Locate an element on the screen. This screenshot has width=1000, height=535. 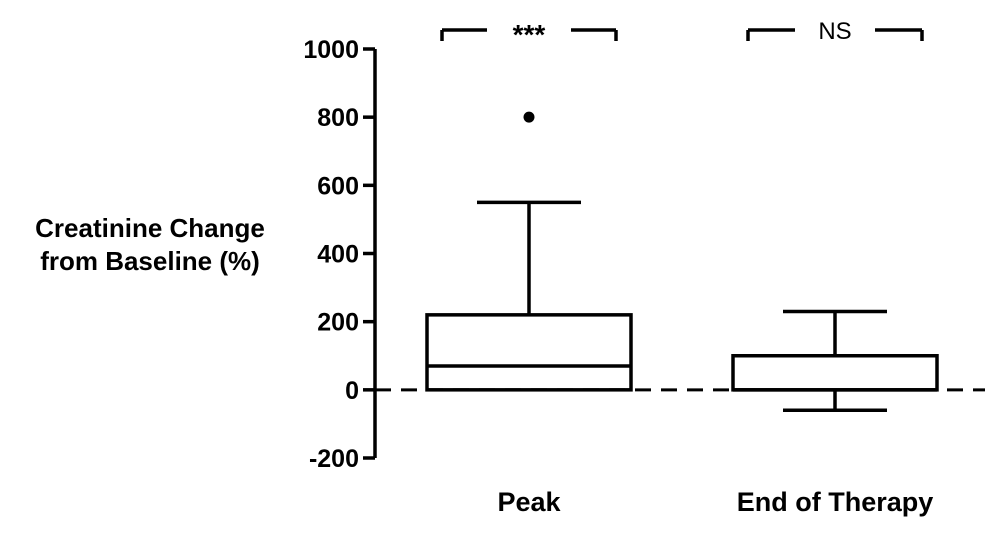
significance-label: NS is located at coordinates (834, 31).